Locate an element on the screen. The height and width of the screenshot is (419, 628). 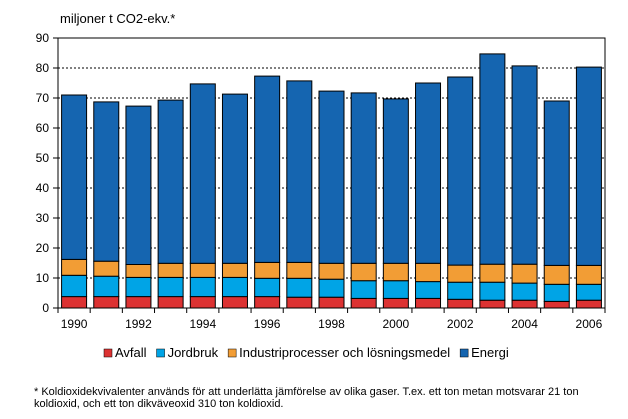
x-tick-label: 1998 is located at coordinates (331, 324).